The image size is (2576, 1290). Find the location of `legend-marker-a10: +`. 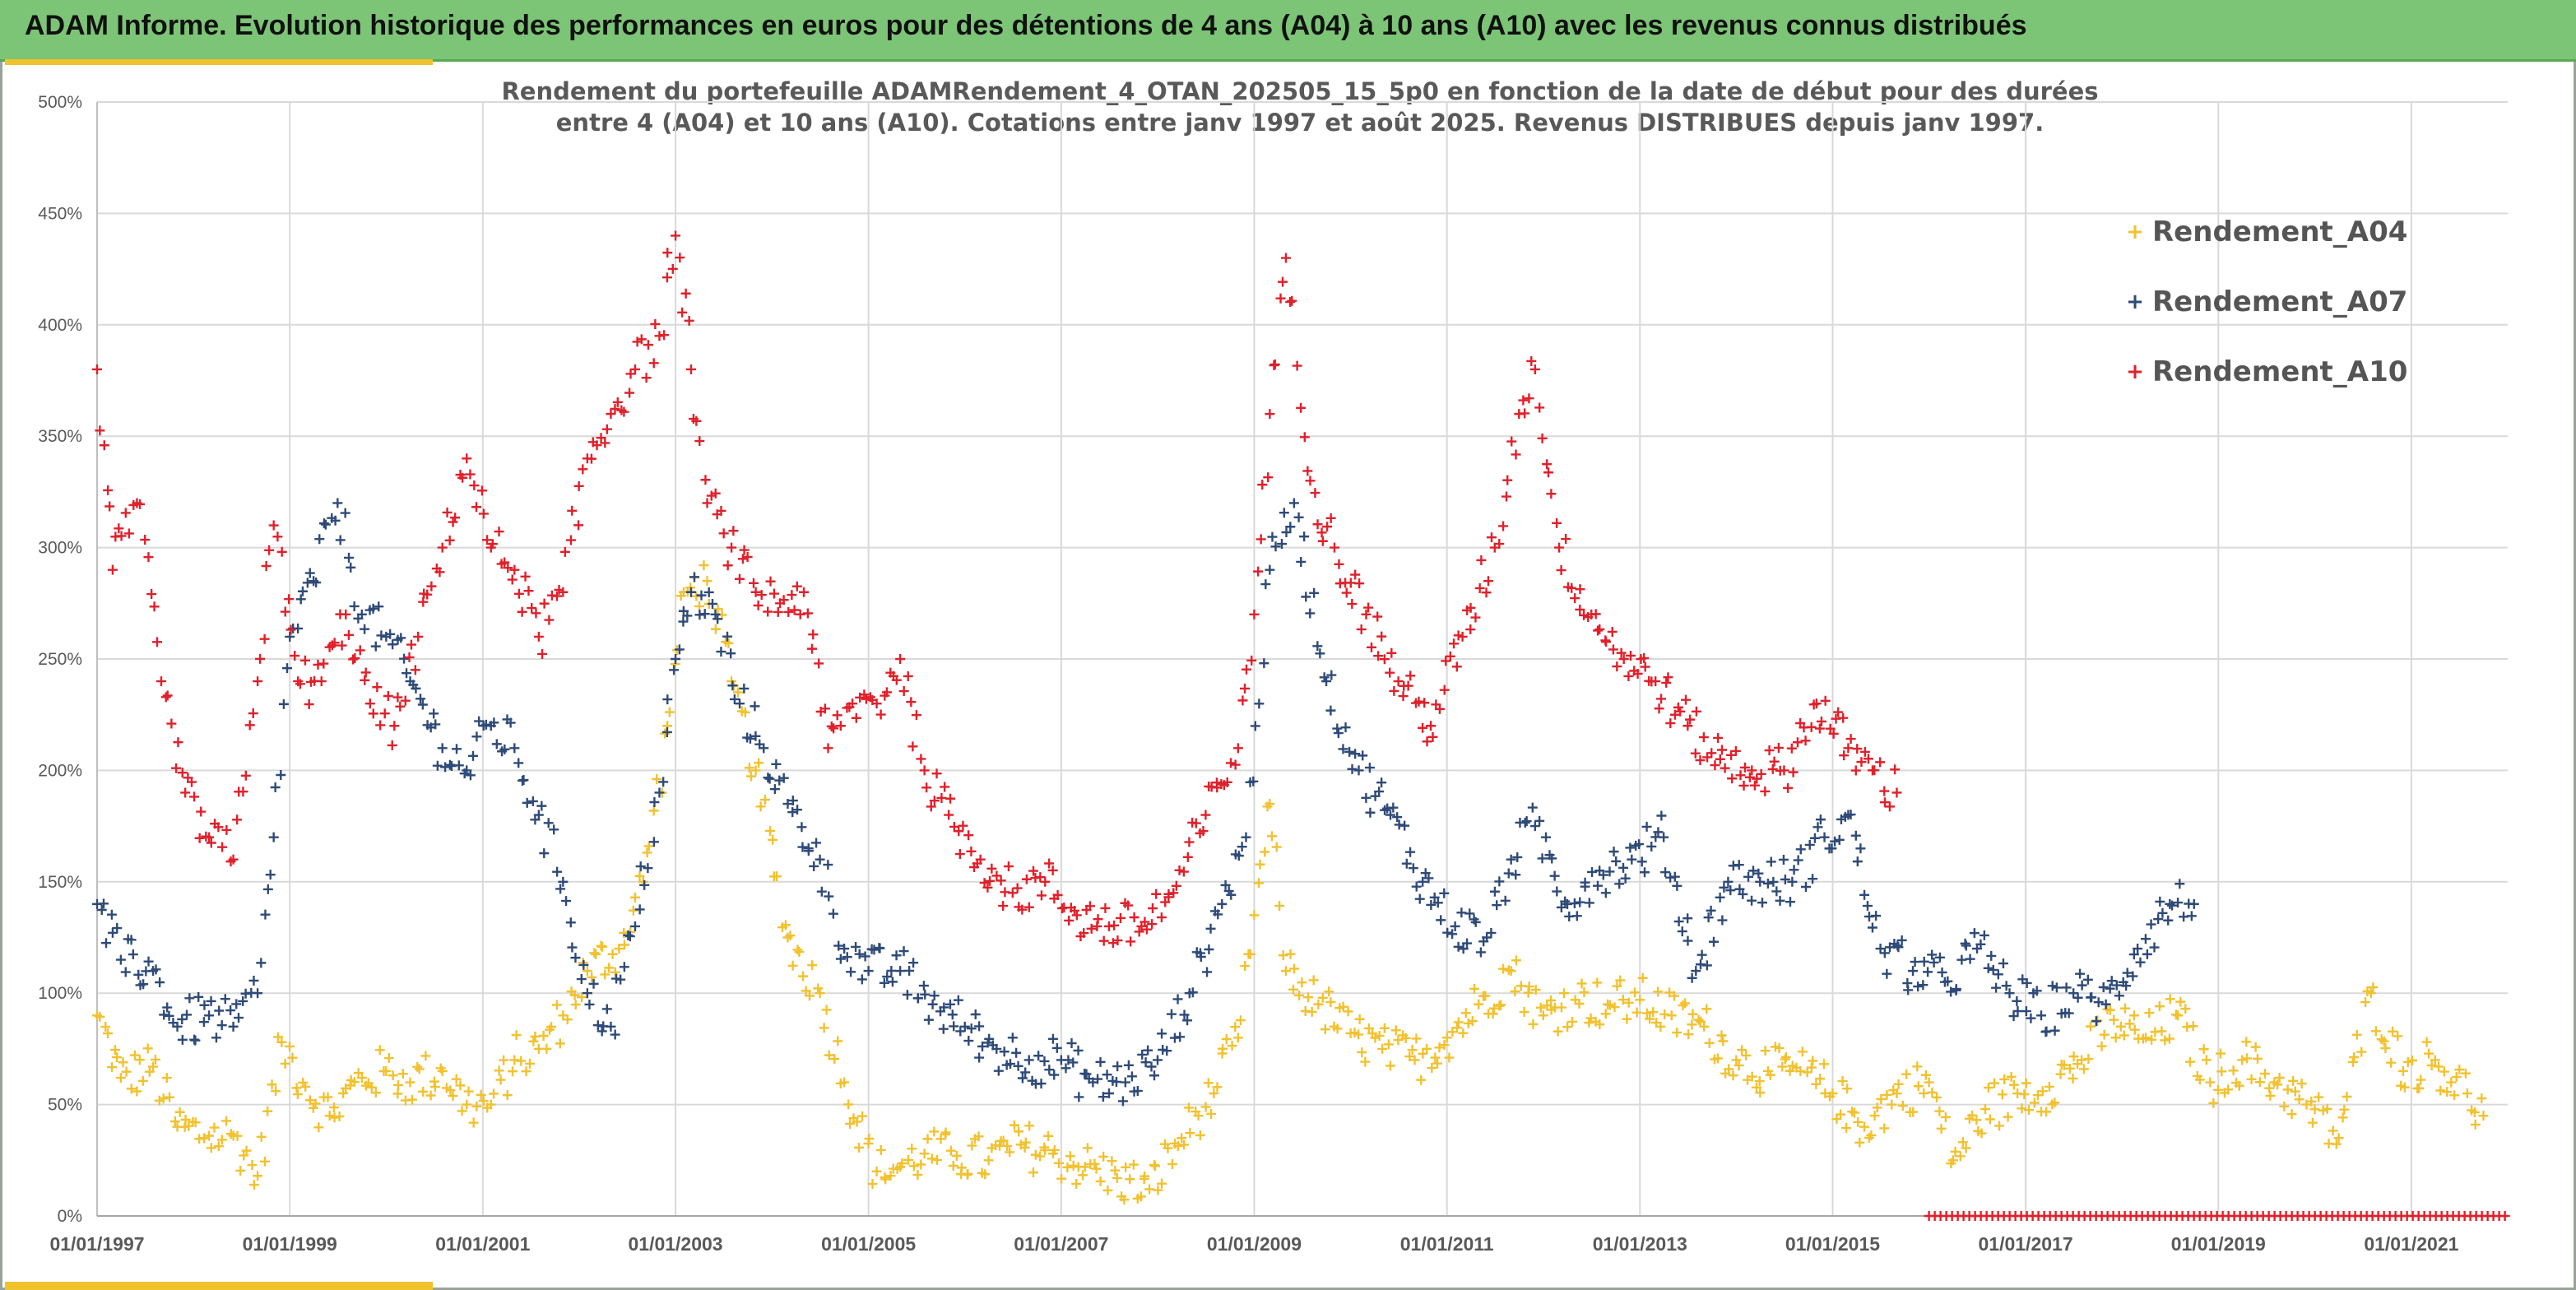

legend-marker-a10: + is located at coordinates (2135, 372).